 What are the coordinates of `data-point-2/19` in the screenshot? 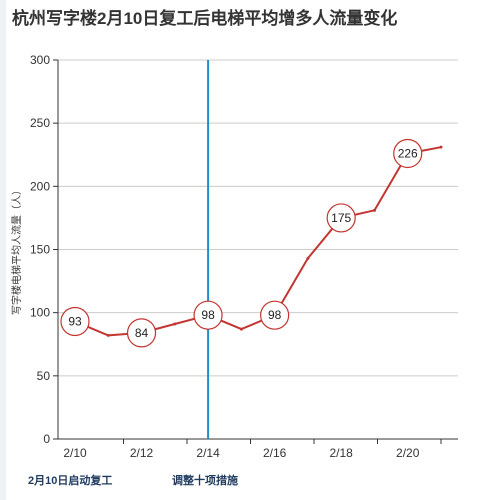 It's located at (374, 210).